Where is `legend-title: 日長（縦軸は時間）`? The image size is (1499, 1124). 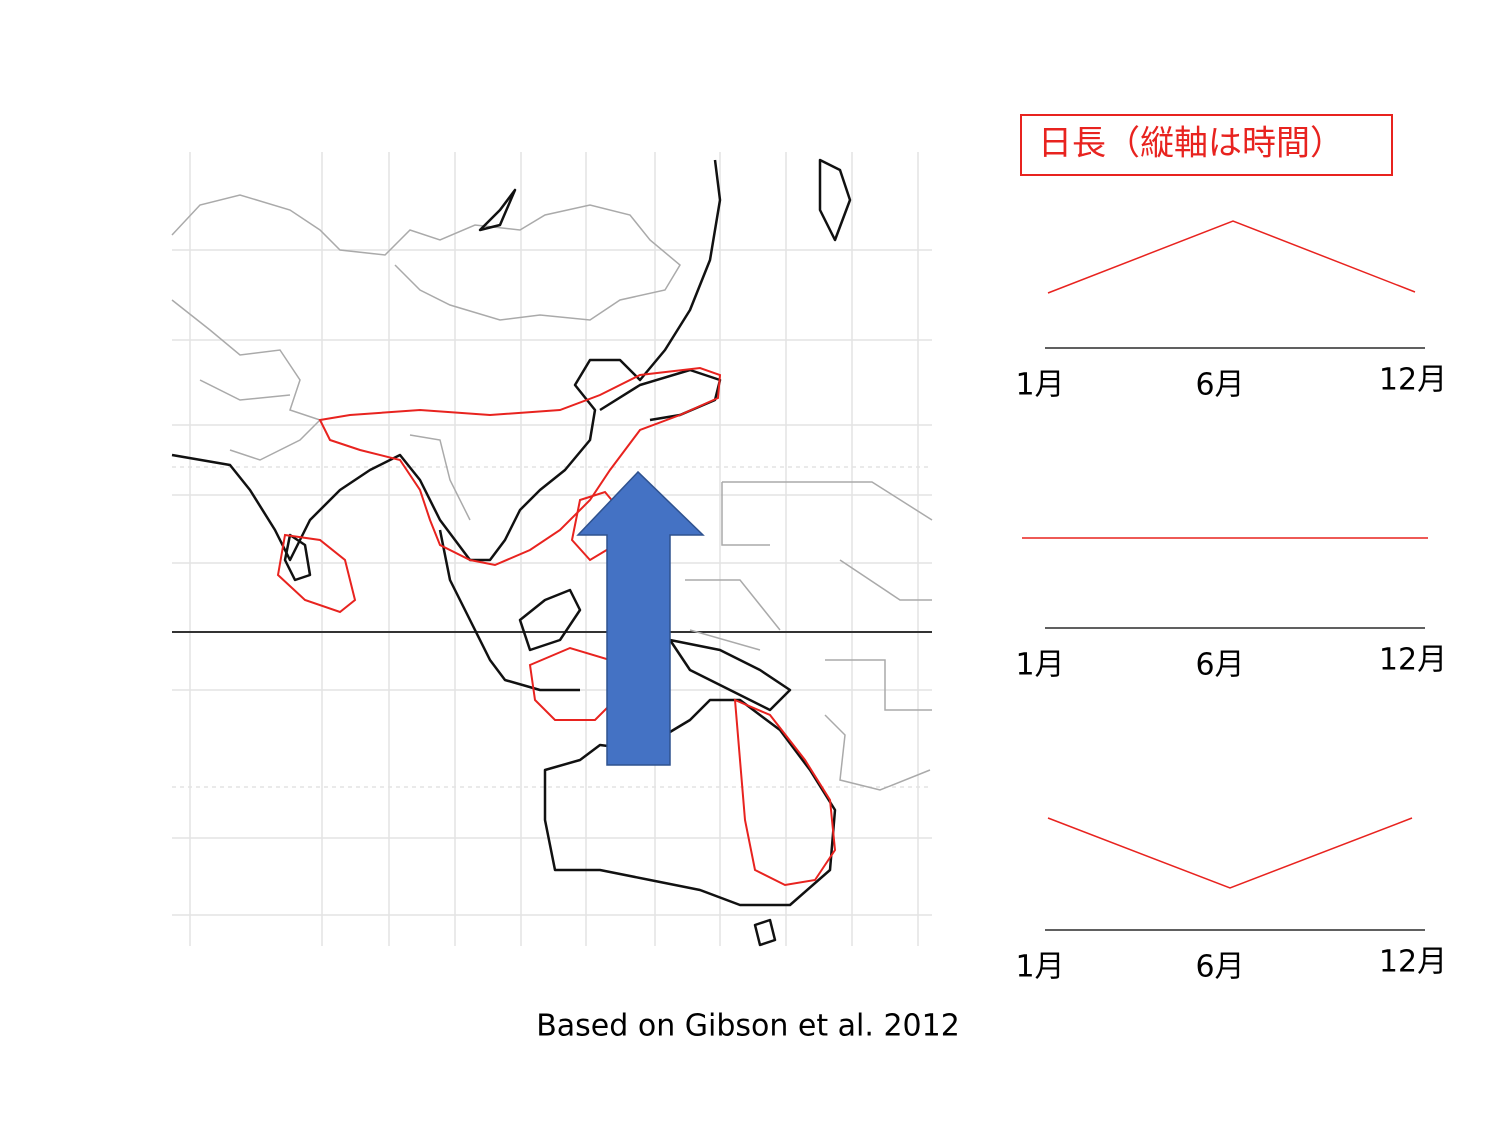 legend-title: 日長（縦軸は時間） is located at coordinates (1191, 144).